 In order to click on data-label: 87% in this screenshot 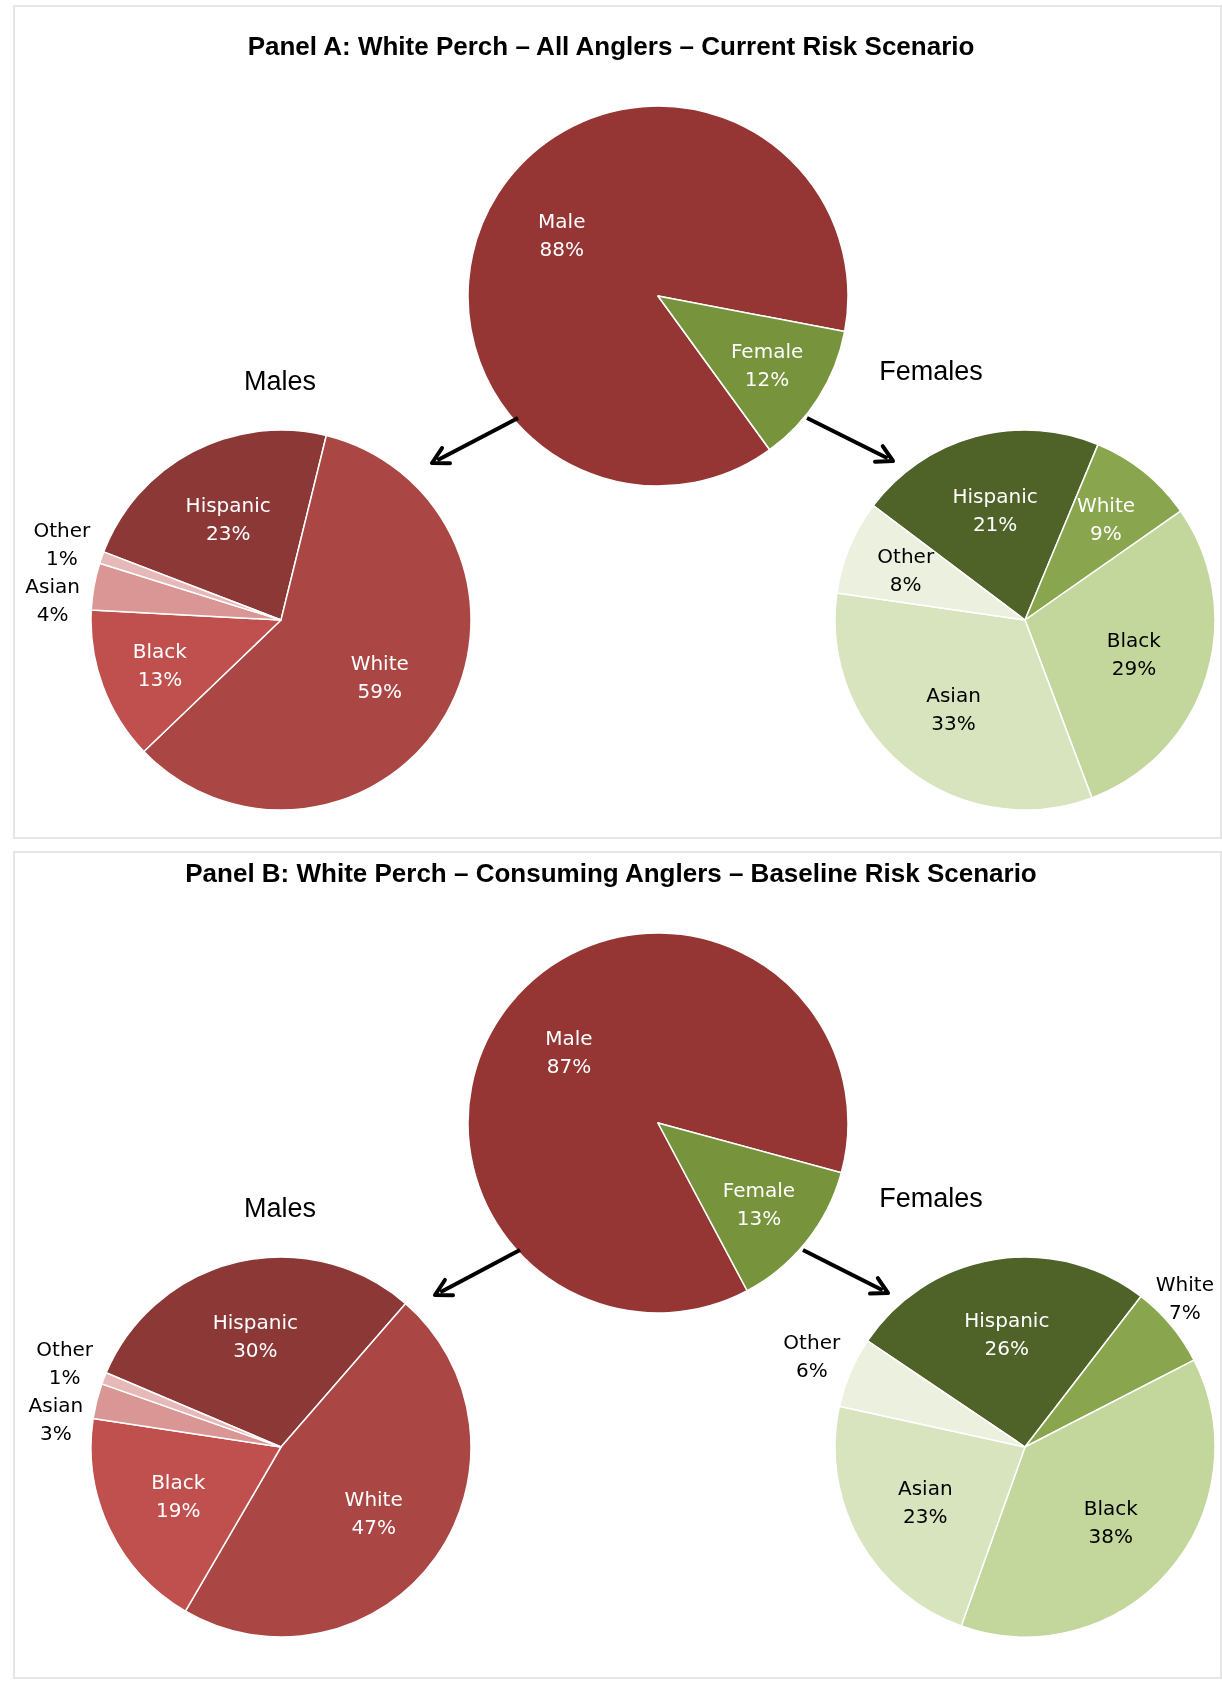, I will do `click(569, 1065)`.